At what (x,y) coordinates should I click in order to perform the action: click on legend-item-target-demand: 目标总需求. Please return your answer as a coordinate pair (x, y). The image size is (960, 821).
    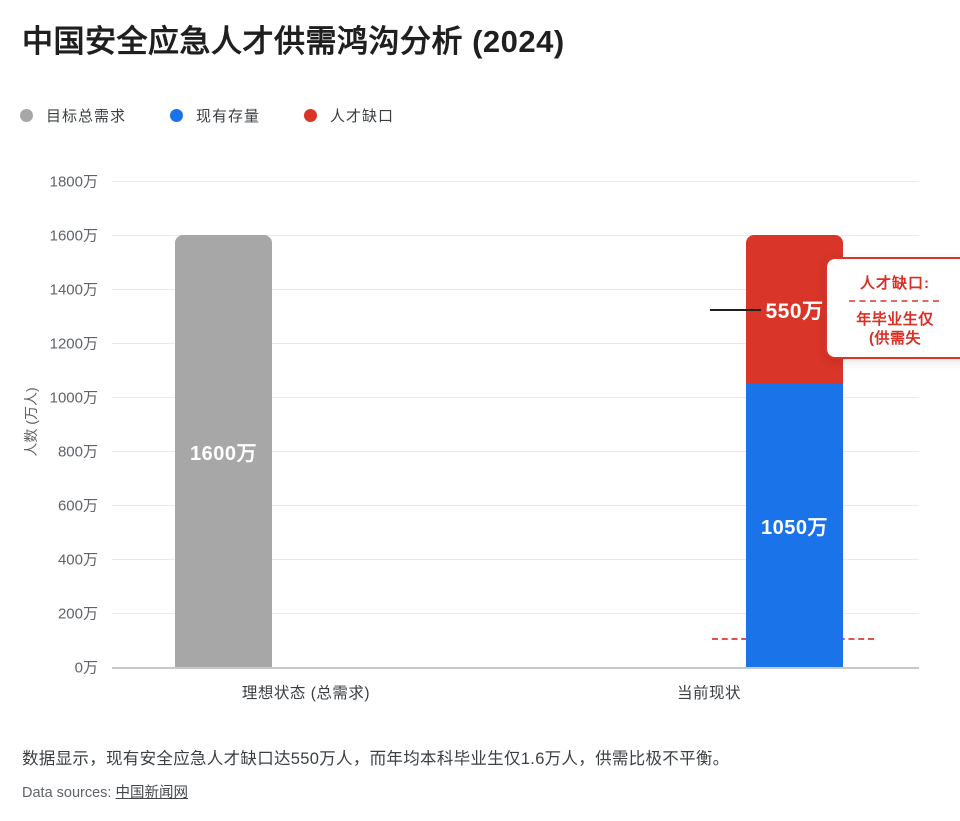
    Looking at the image, I should click on (73, 115).